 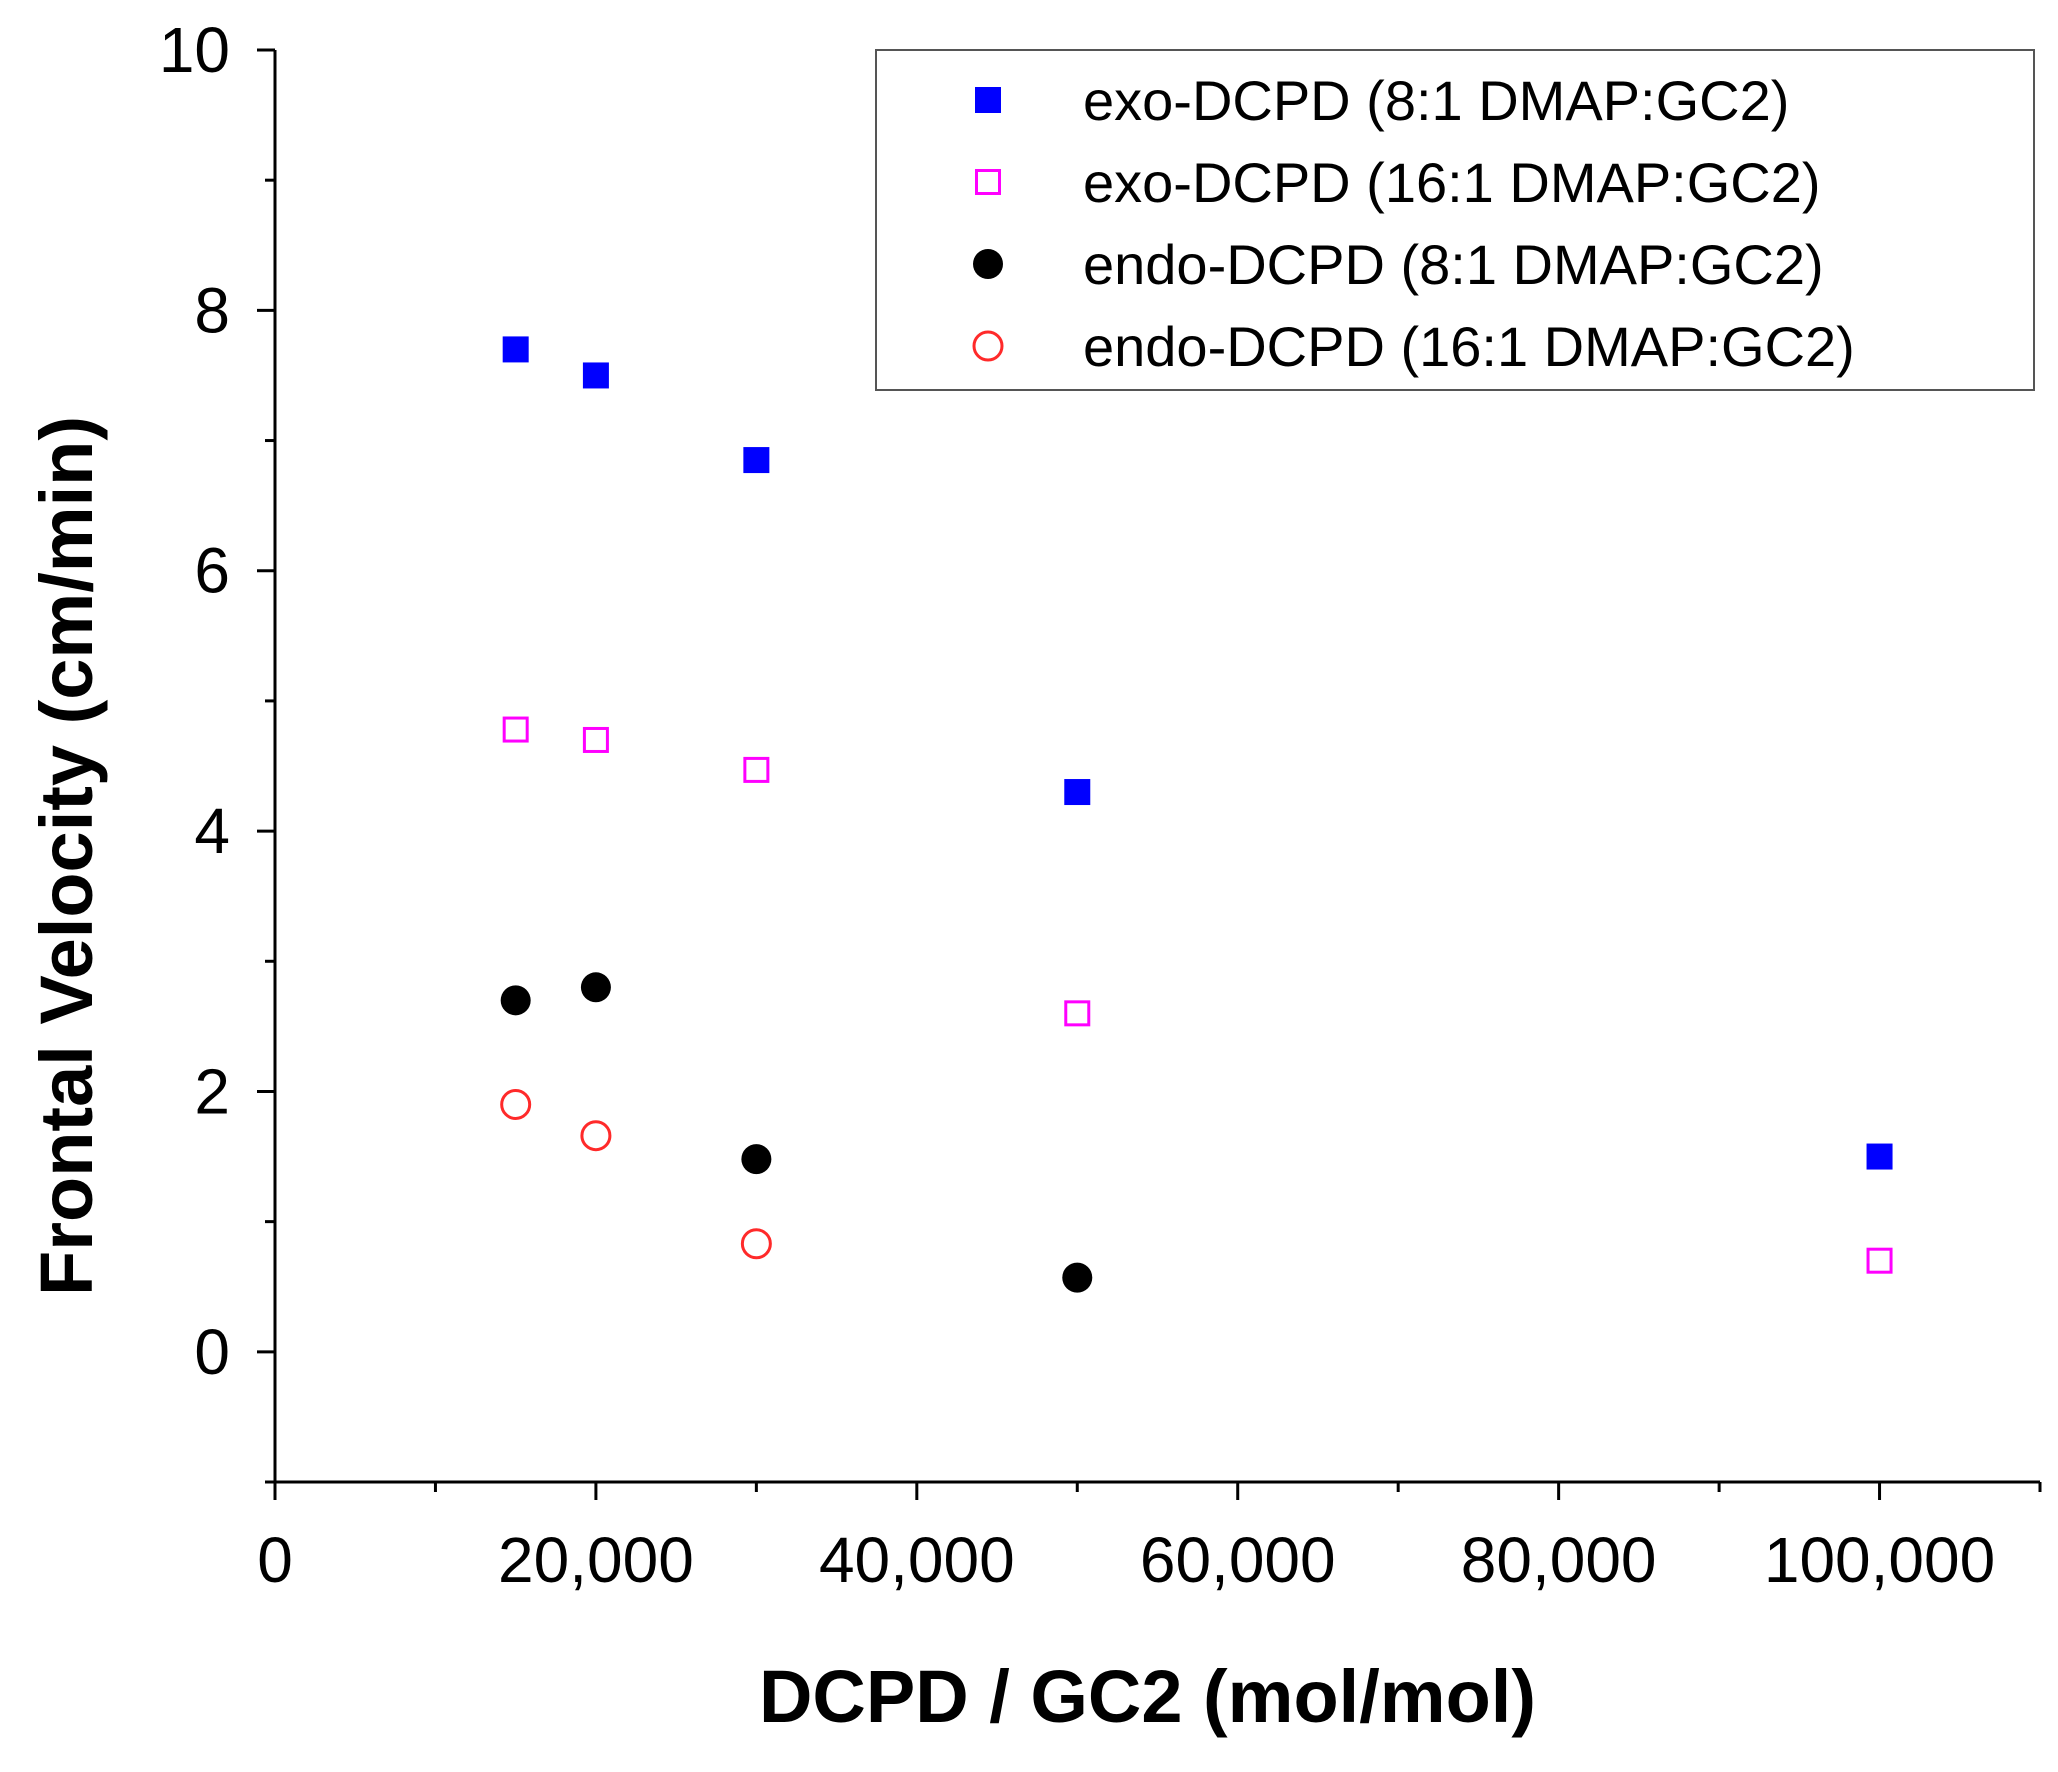 I want to click on y-tick-label: 8, so click(x=212, y=310).